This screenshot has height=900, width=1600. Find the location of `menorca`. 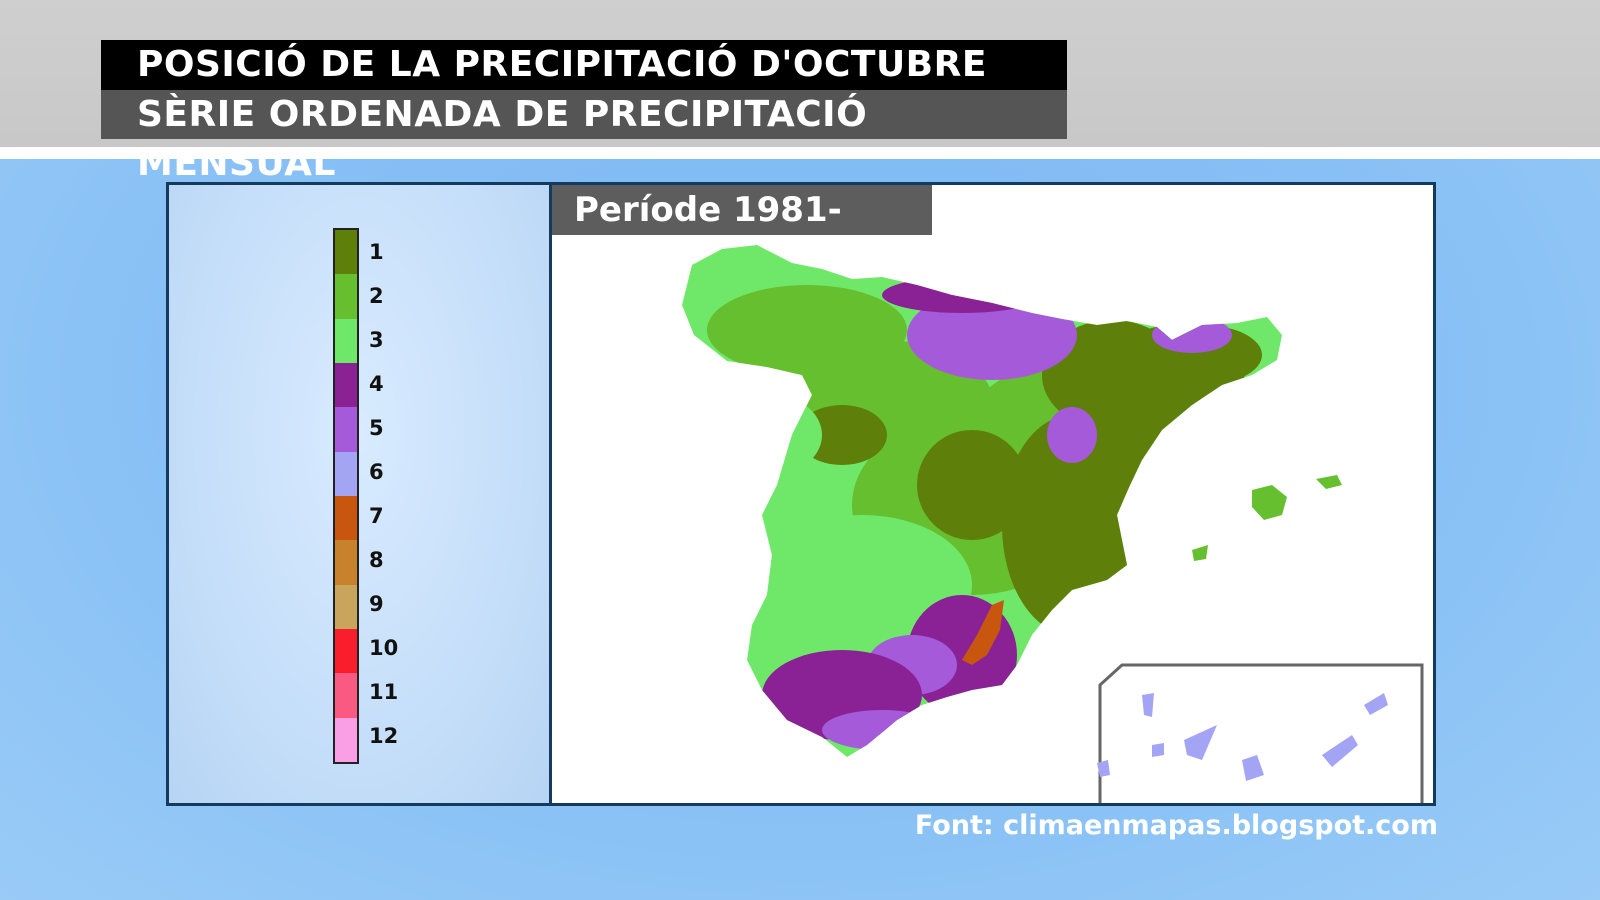

menorca is located at coordinates (1329, 482).